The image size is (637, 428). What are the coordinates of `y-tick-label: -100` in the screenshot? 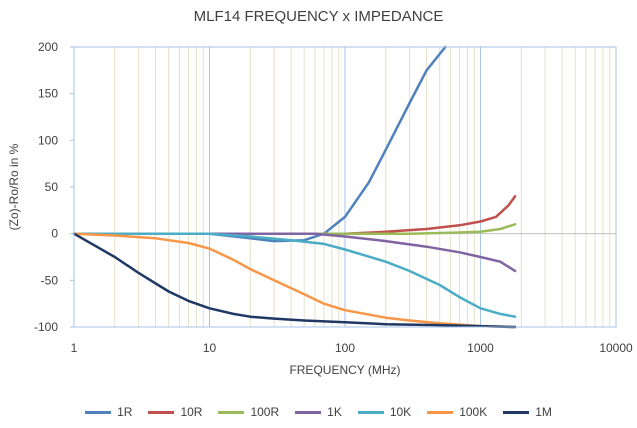 It's located at (46, 327).